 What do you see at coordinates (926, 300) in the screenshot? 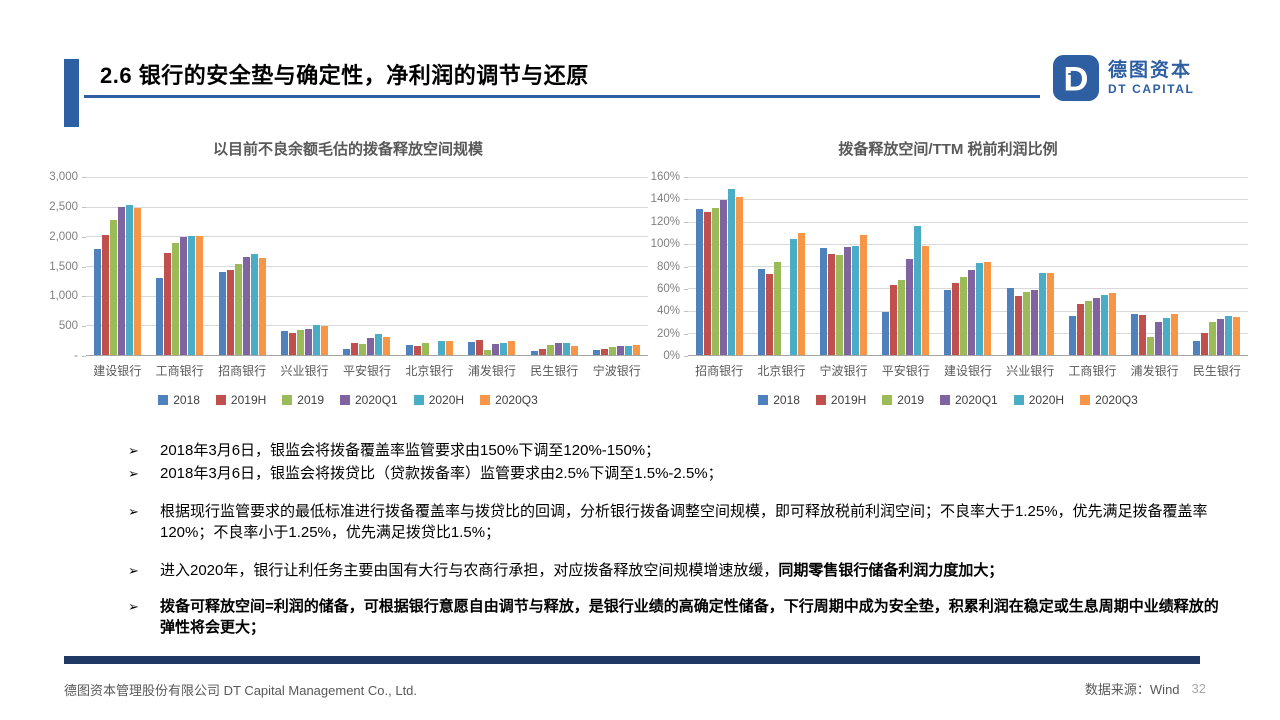
I see `bar-2020Q3-平安银行` at bounding box center [926, 300].